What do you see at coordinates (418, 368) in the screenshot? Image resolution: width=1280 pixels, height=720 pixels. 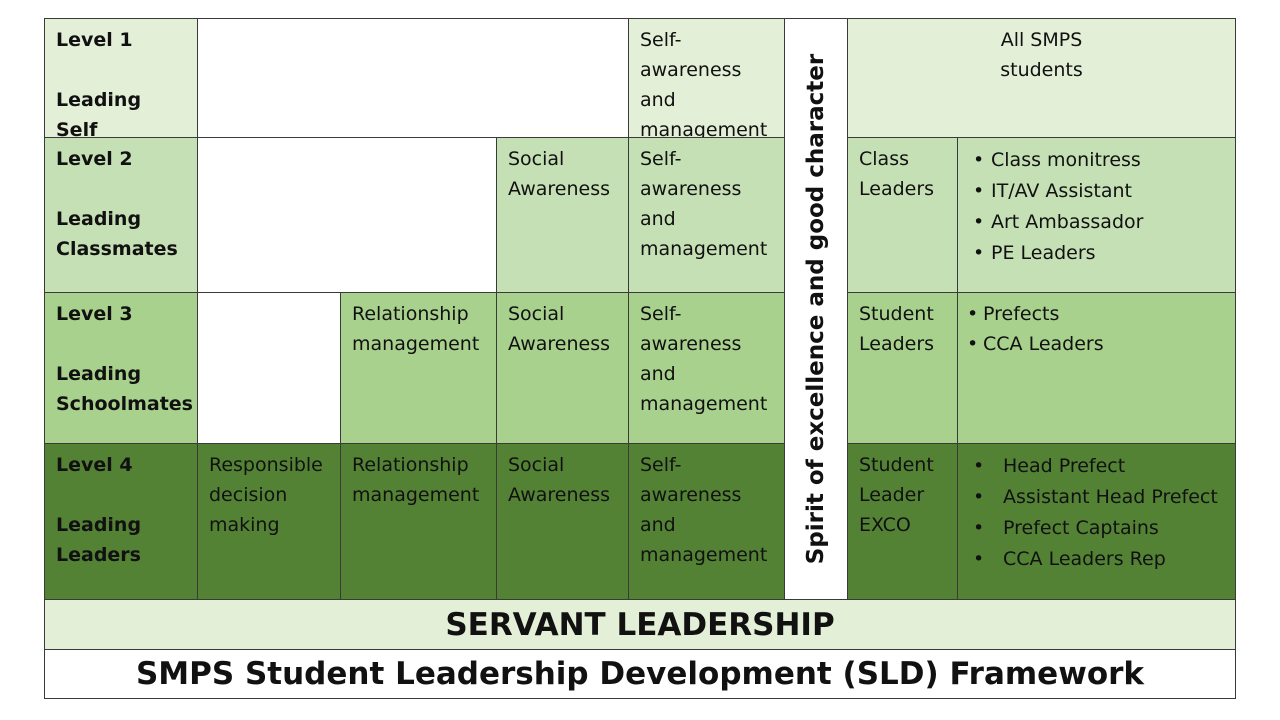 I see `level-3-relationship: Relationship management` at bounding box center [418, 368].